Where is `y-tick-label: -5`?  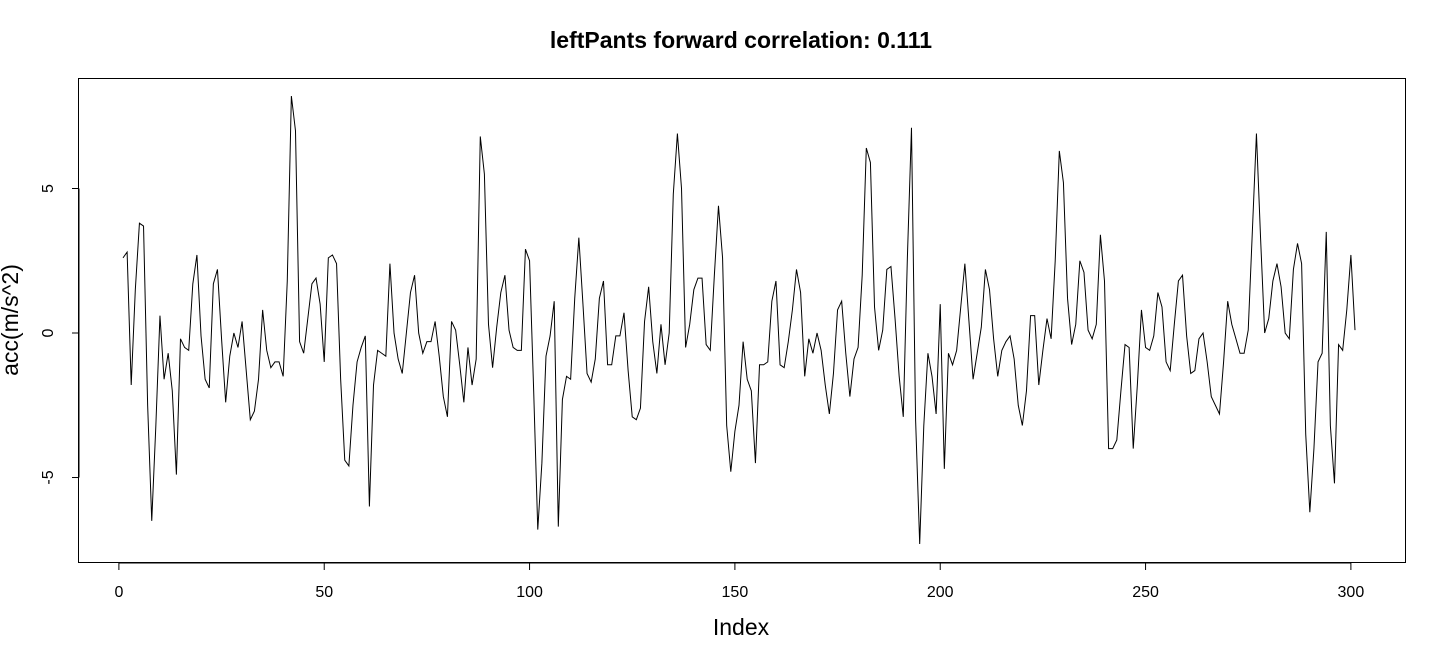
y-tick-label: -5 is located at coordinates (48, 477).